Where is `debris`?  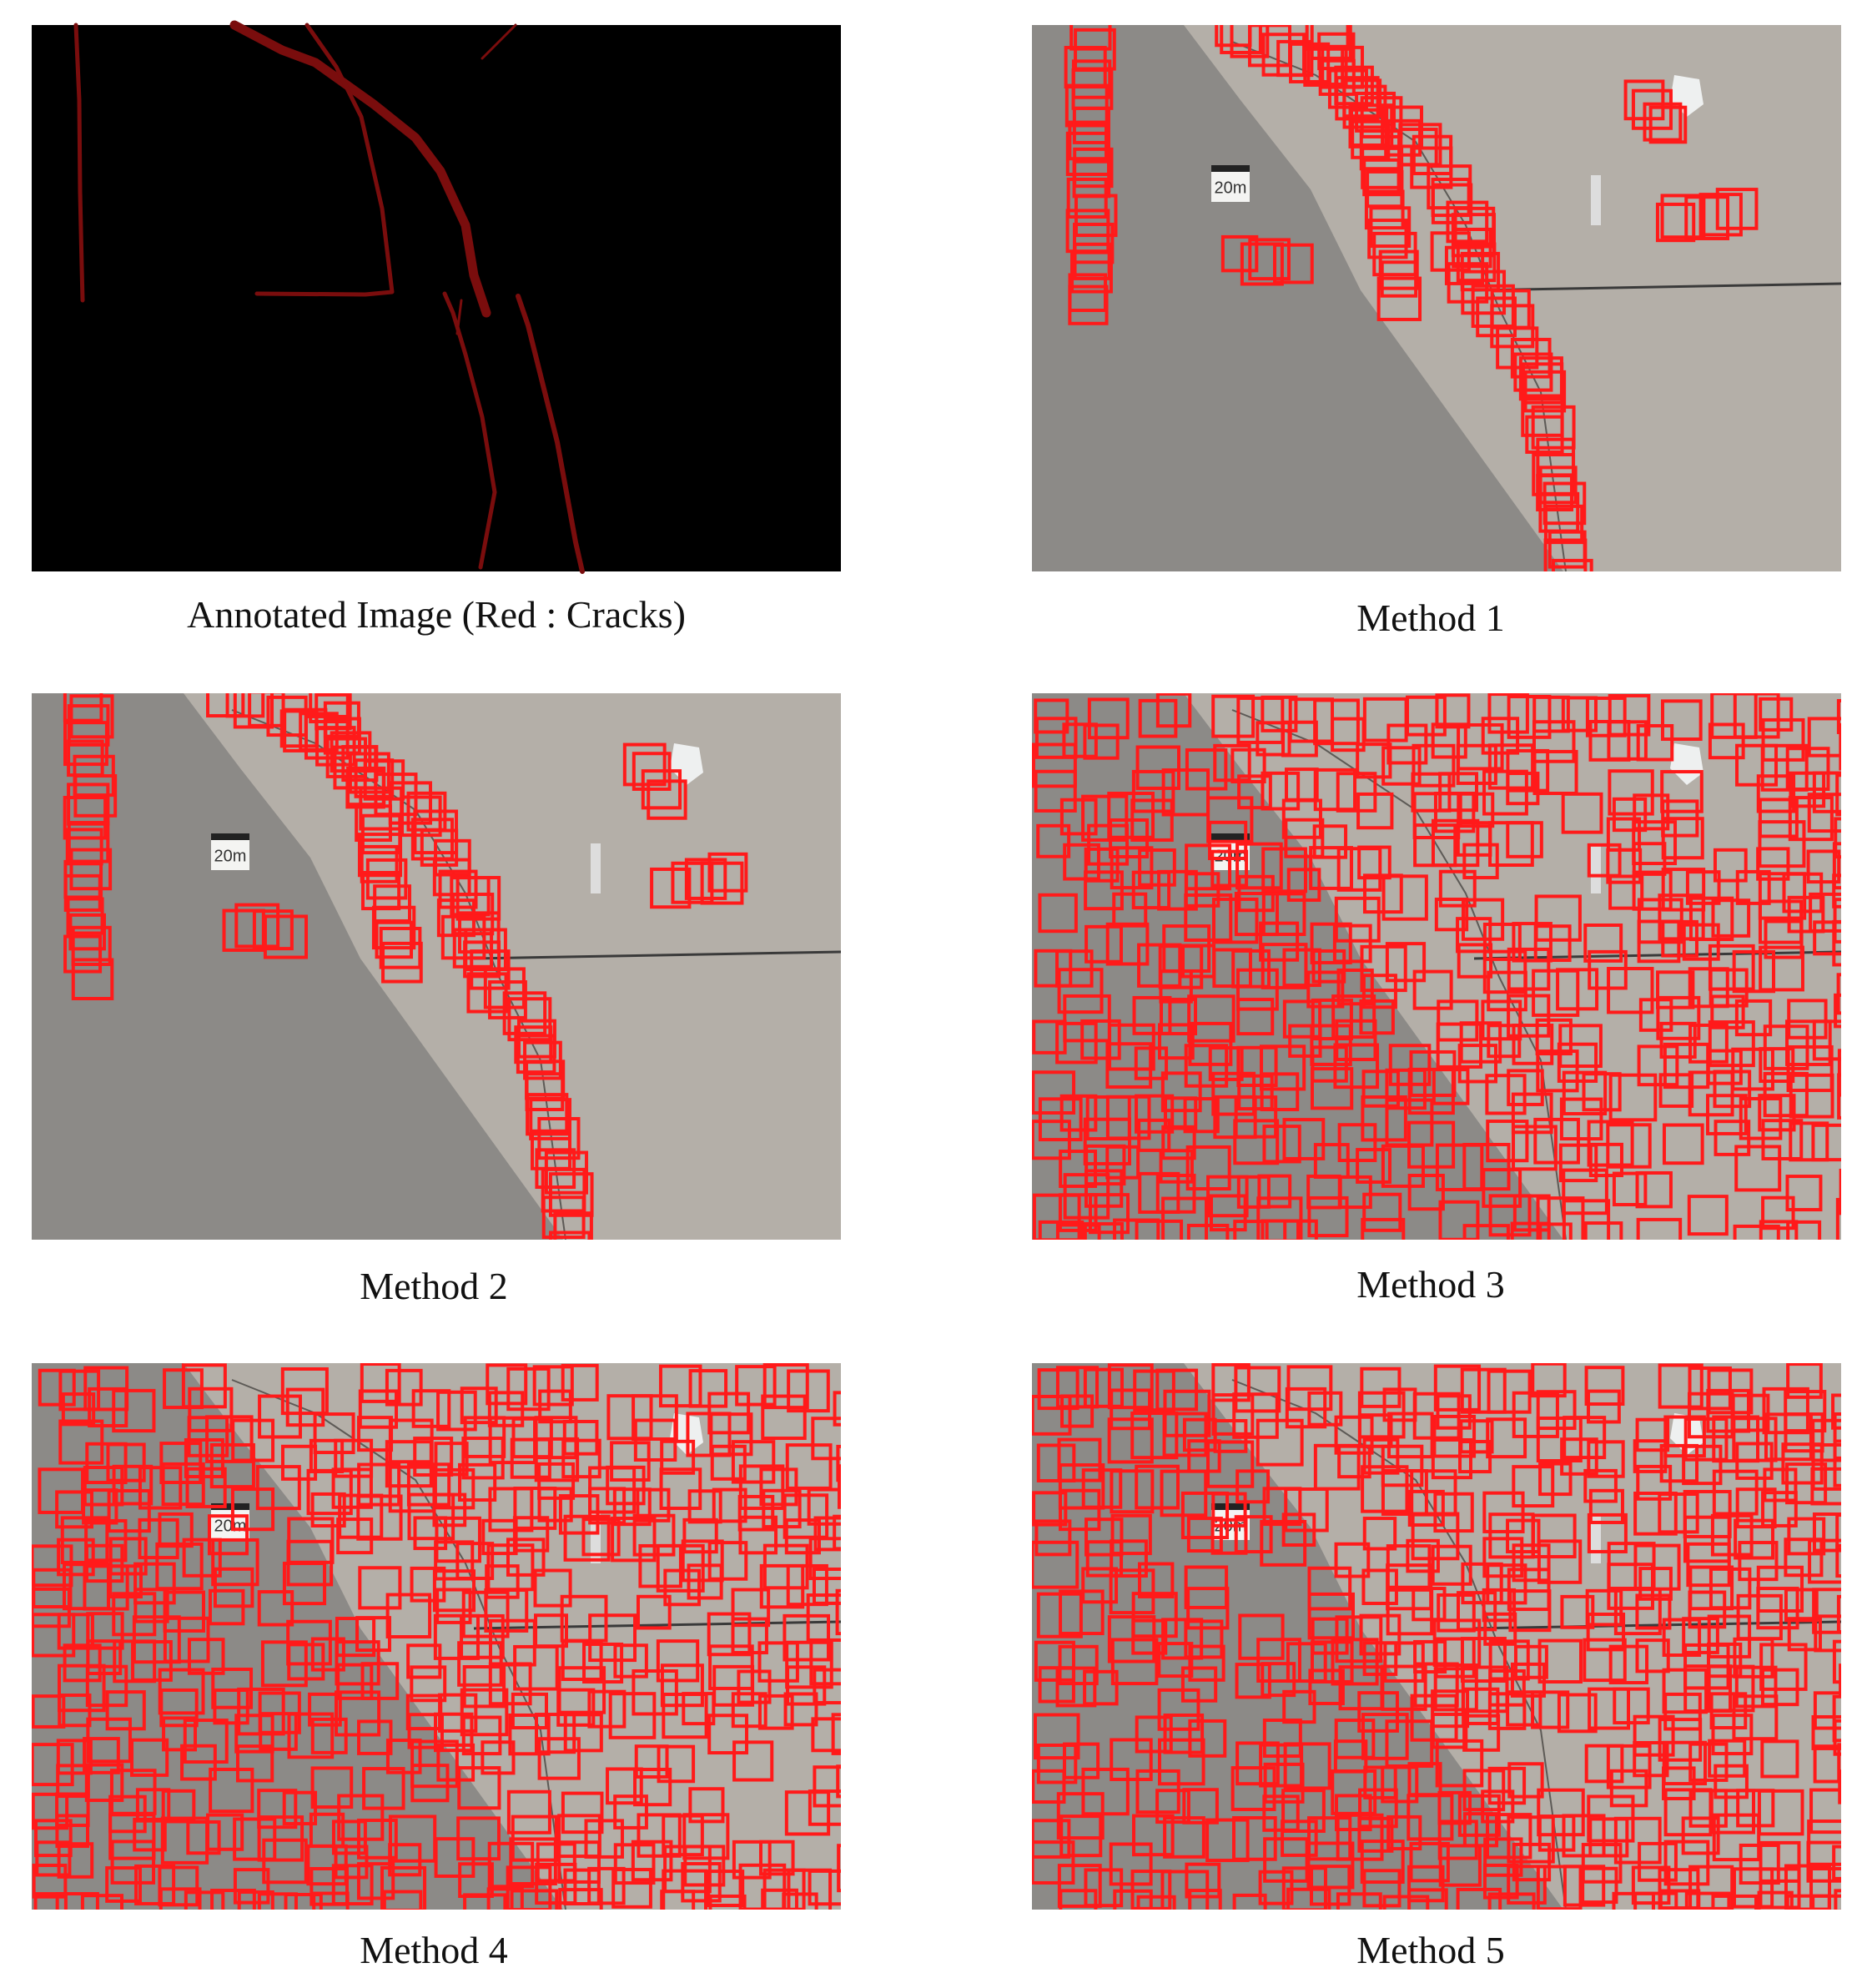 debris is located at coordinates (1596, 200).